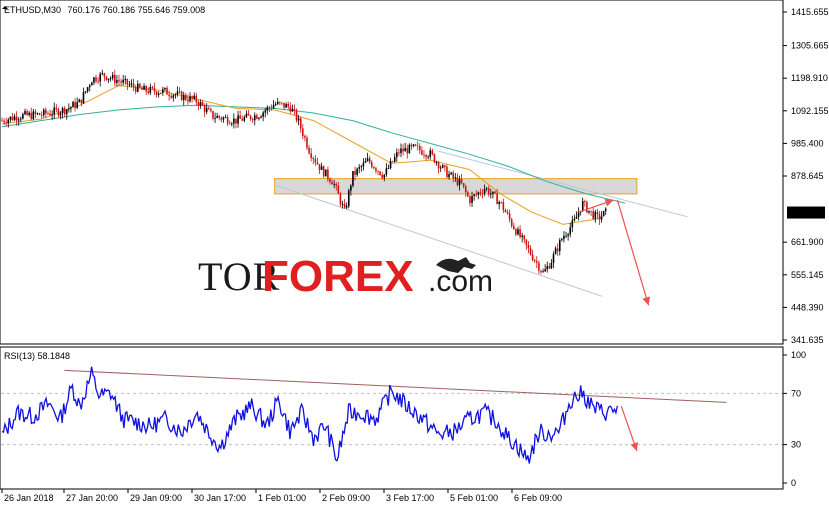 This screenshot has width=829, height=510. I want to click on time-label: 2 Feb 09:00, so click(346, 498).